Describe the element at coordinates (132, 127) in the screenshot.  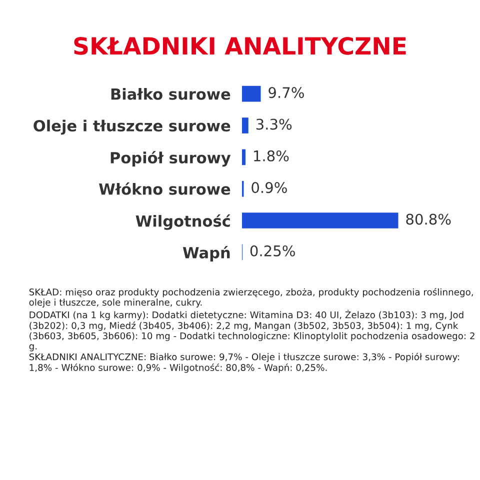
I see `y-tick-label: Oleje i tłuszcze surowe` at that location.